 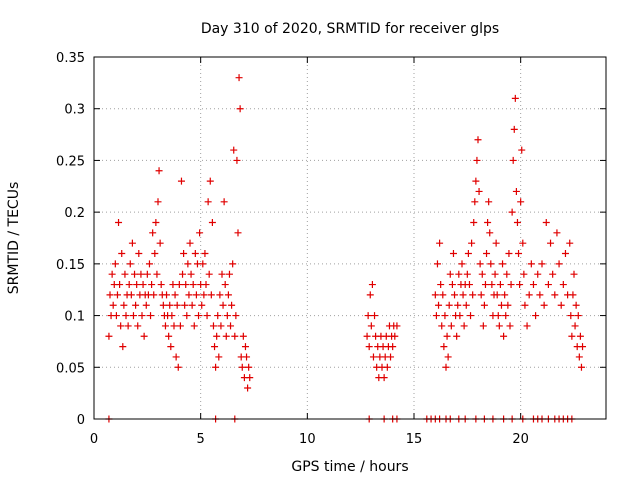 What do you see at coordinates (201, 439) in the screenshot?
I see `x-tick-label: 5` at bounding box center [201, 439].